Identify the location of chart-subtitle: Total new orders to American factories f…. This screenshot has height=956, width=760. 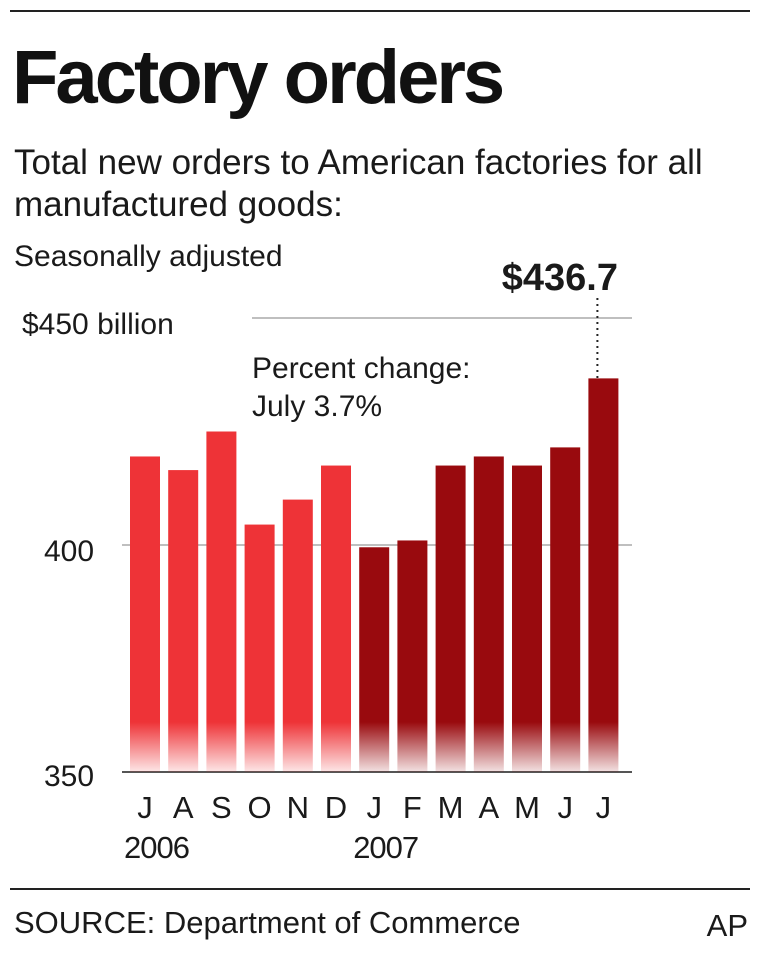
(358, 183).